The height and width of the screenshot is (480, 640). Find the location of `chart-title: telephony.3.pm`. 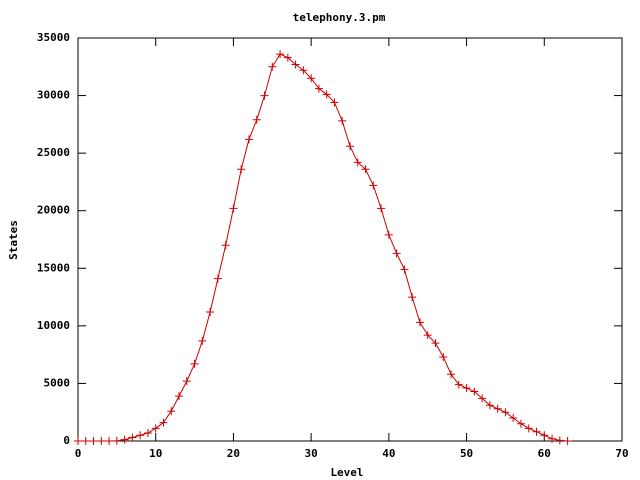

chart-title: telephony.3.pm is located at coordinates (339, 17).